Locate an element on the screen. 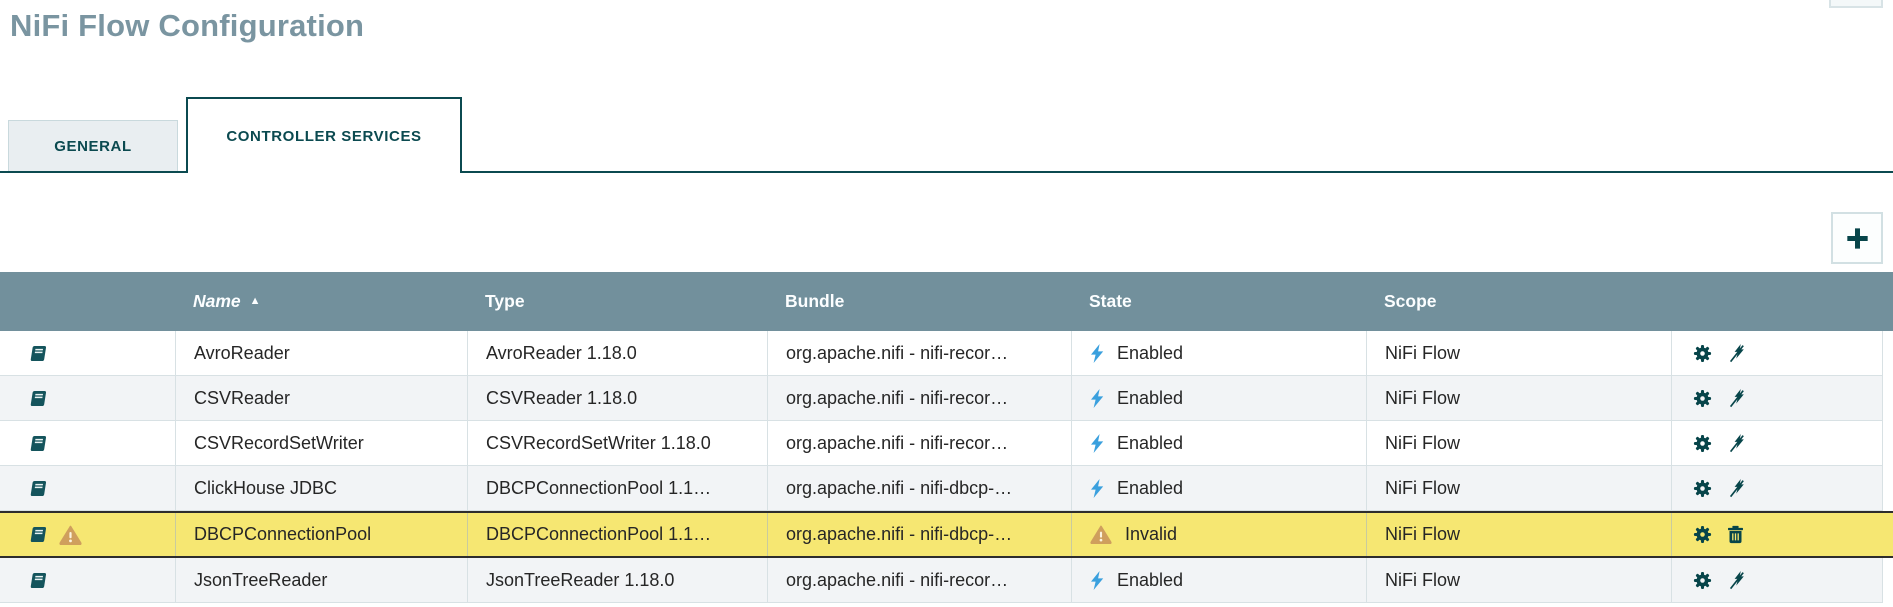  cell-name: JsonTreeReader is located at coordinates (321, 580).